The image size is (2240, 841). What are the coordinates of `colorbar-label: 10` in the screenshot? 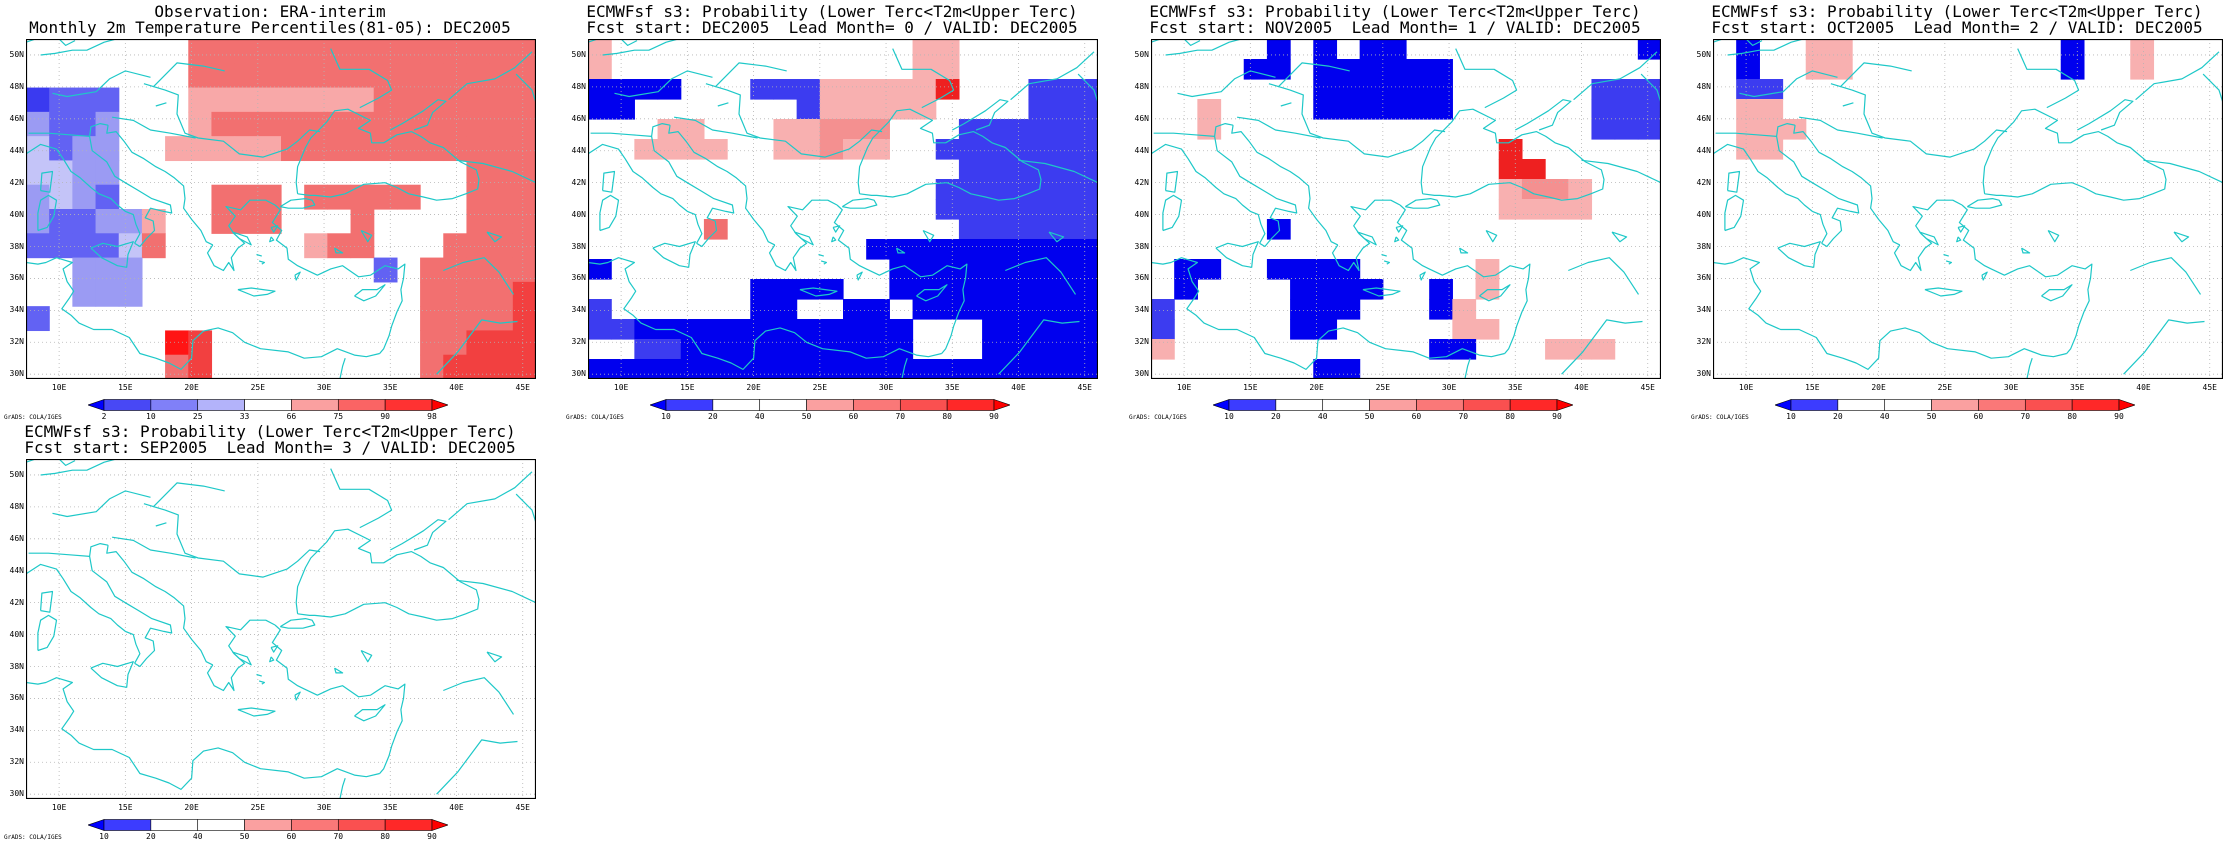 It's located at (151, 416).